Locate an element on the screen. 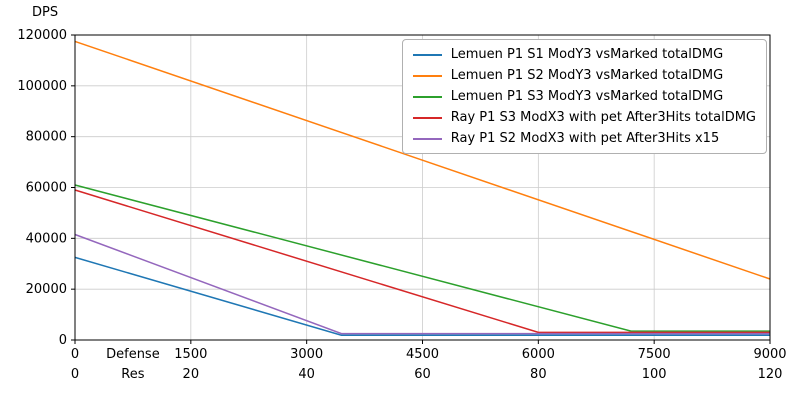 The height and width of the screenshot is (400, 800). legend-item: Lemuen P1 S2 ModY3 vsMarked totalDMG is located at coordinates (584, 75).